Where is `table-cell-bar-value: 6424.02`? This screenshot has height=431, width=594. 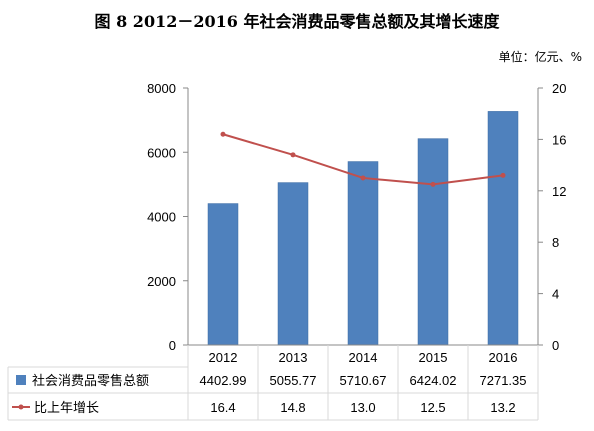 table-cell-bar-value: 6424.02 is located at coordinates (433, 380).